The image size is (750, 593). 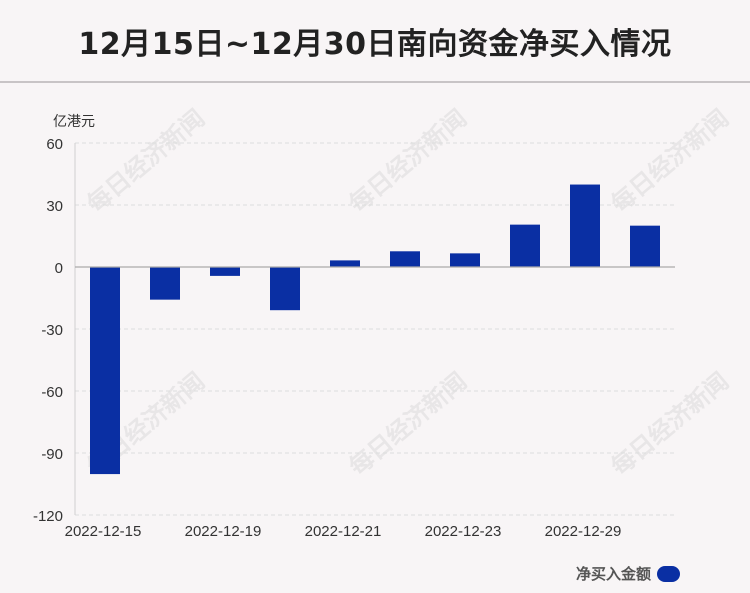 I want to click on chart-title: 12月15日~12月30日南向资金净买入情况, so click(x=375, y=44).